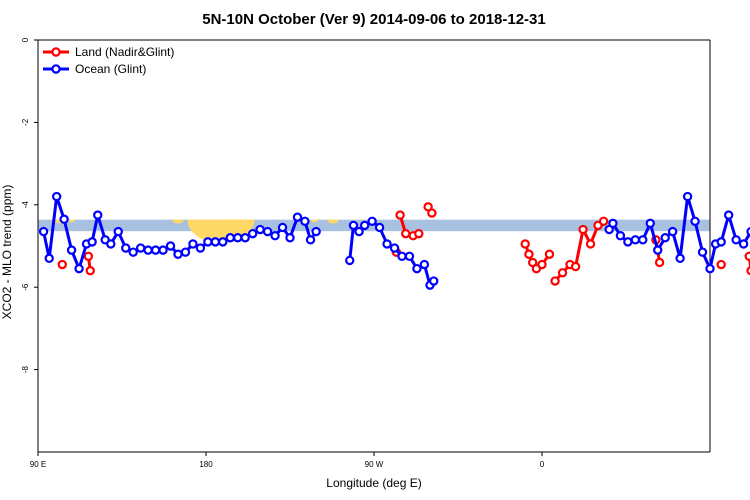 This screenshot has width=750, height=500. Describe the element at coordinates (110, 69) in the screenshot. I see `legend-label: Ocean (Glint)` at that location.